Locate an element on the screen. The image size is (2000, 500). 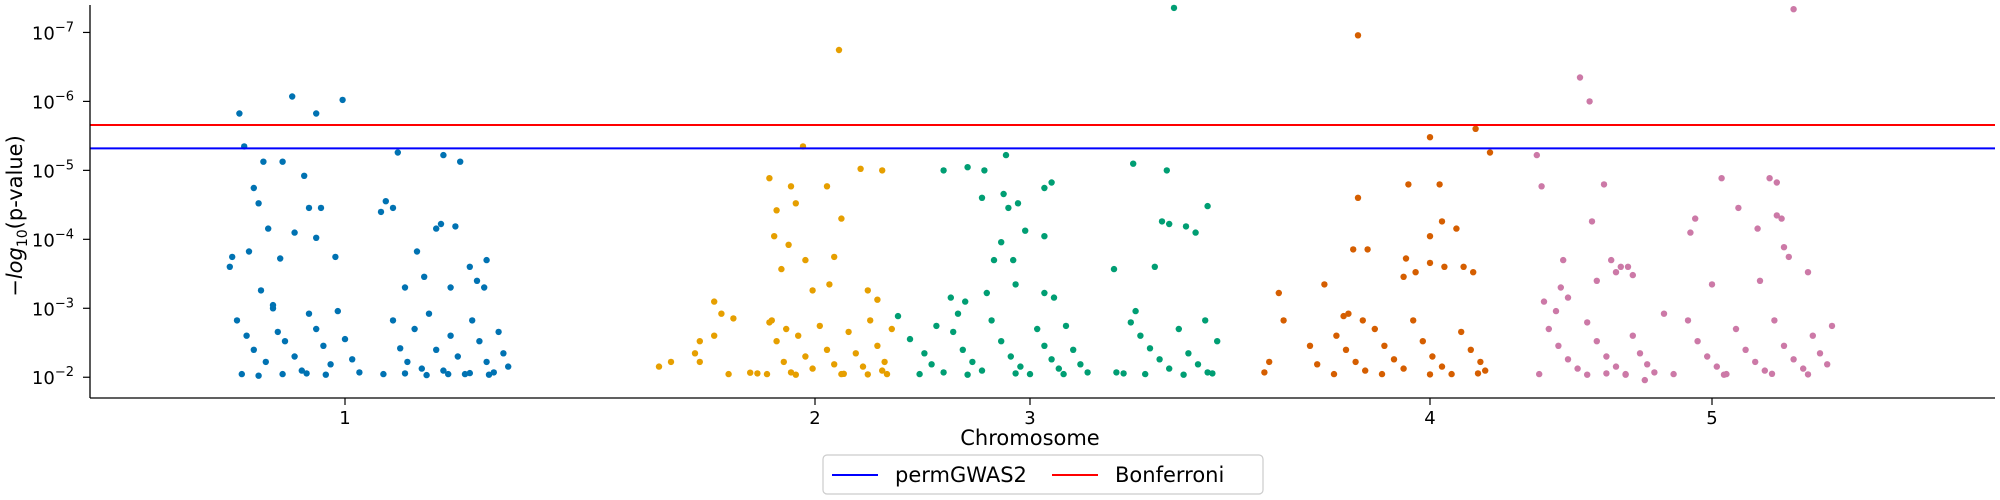
y-tick-label-2: 10⁻⁵ is located at coordinates (53, 170).